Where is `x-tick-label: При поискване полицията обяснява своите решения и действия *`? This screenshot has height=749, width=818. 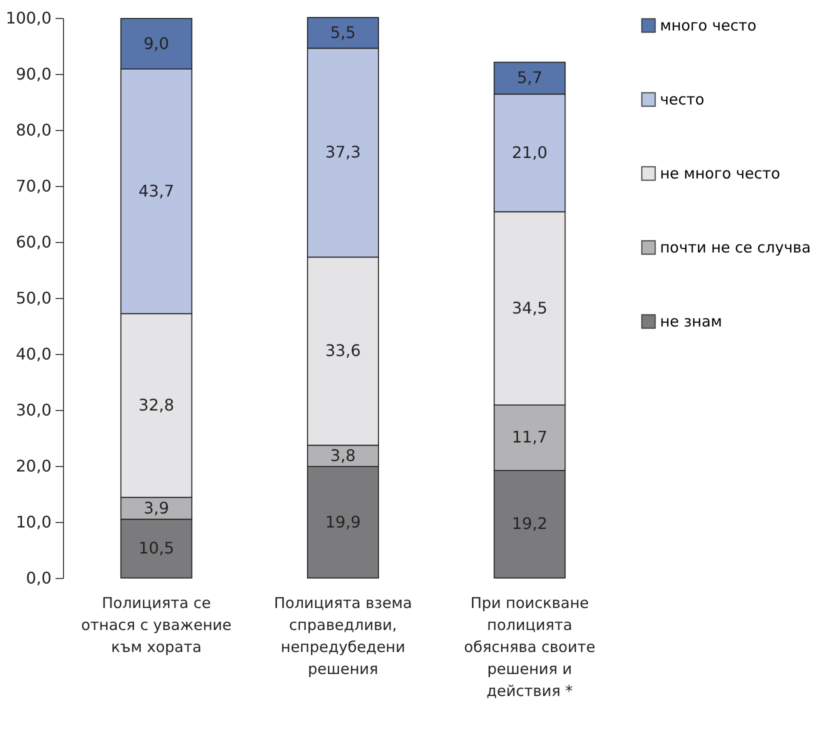 x-tick-label: При поискване полицията обяснява своите решения и действия * is located at coordinates (530, 647).